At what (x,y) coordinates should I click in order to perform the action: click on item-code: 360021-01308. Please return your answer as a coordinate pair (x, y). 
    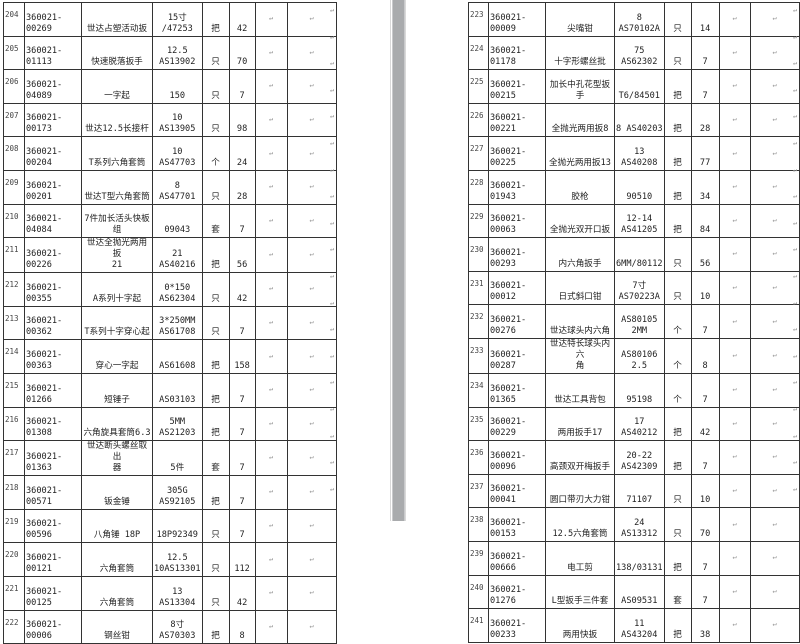
    Looking at the image, I should click on (53, 424).